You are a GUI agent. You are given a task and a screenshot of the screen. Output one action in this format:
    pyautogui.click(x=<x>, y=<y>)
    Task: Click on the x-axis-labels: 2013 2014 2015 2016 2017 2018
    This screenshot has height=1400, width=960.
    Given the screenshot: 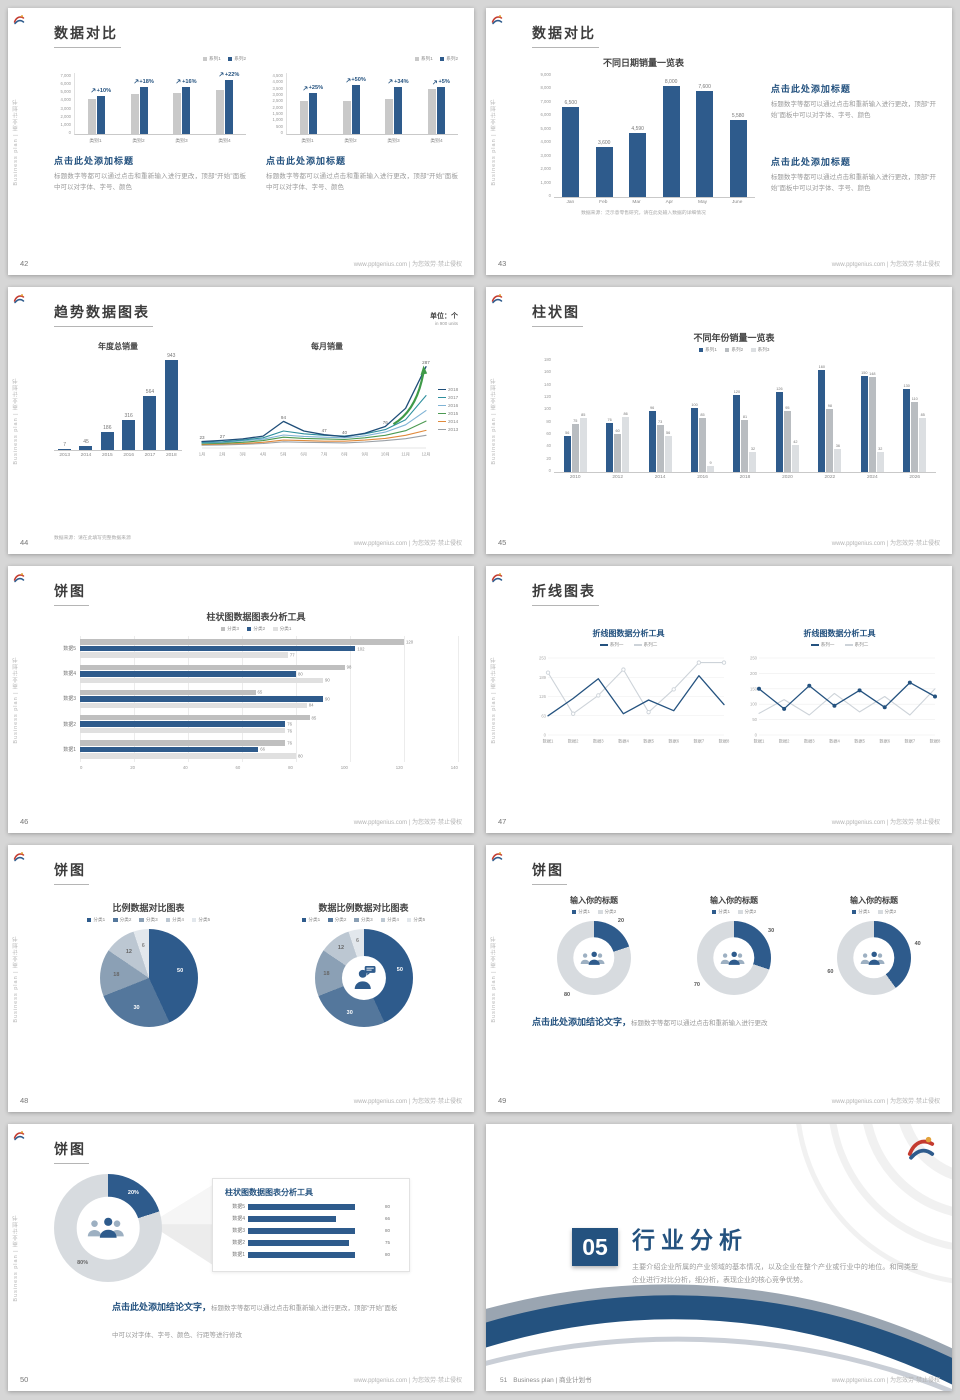 What is the action you would take?
    pyautogui.click(x=118, y=455)
    